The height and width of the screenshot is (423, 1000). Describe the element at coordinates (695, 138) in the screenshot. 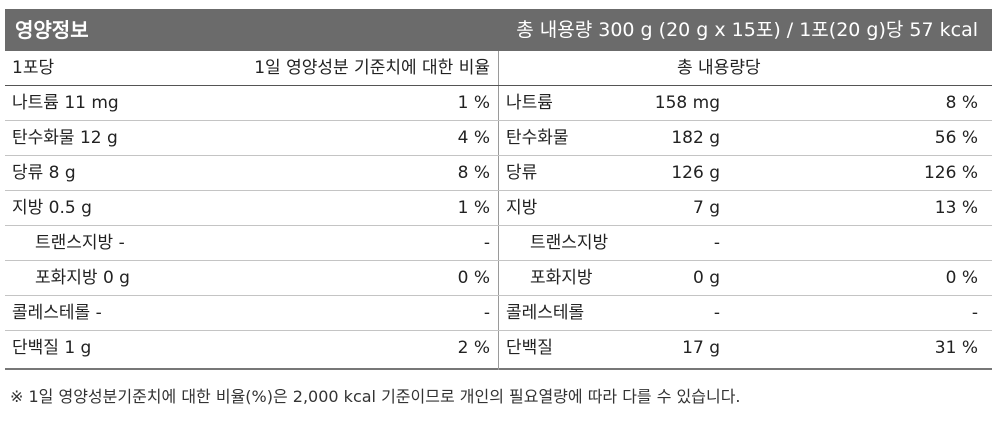

I see `total-amount: 182 g` at that location.